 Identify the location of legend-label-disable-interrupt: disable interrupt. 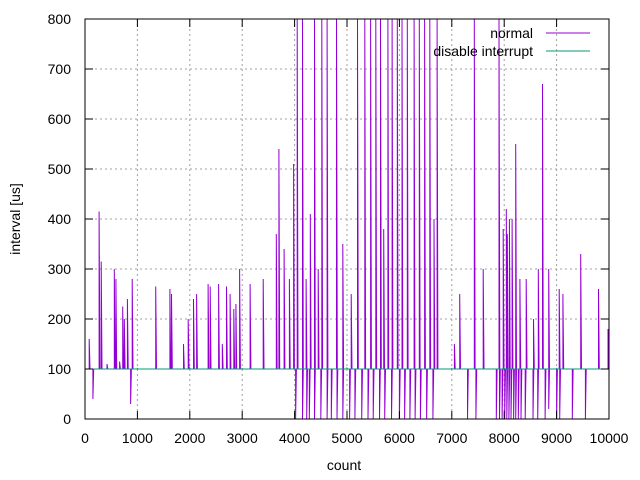
(483, 51).